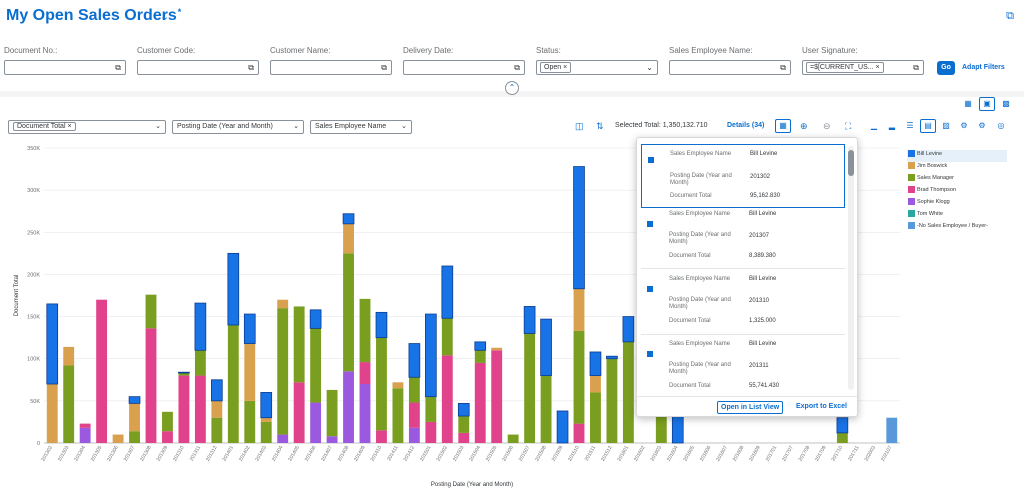 The image size is (1024, 494). Describe the element at coordinates (957, 156) in the screenshot. I see `legend-item: Bill Levine` at that location.